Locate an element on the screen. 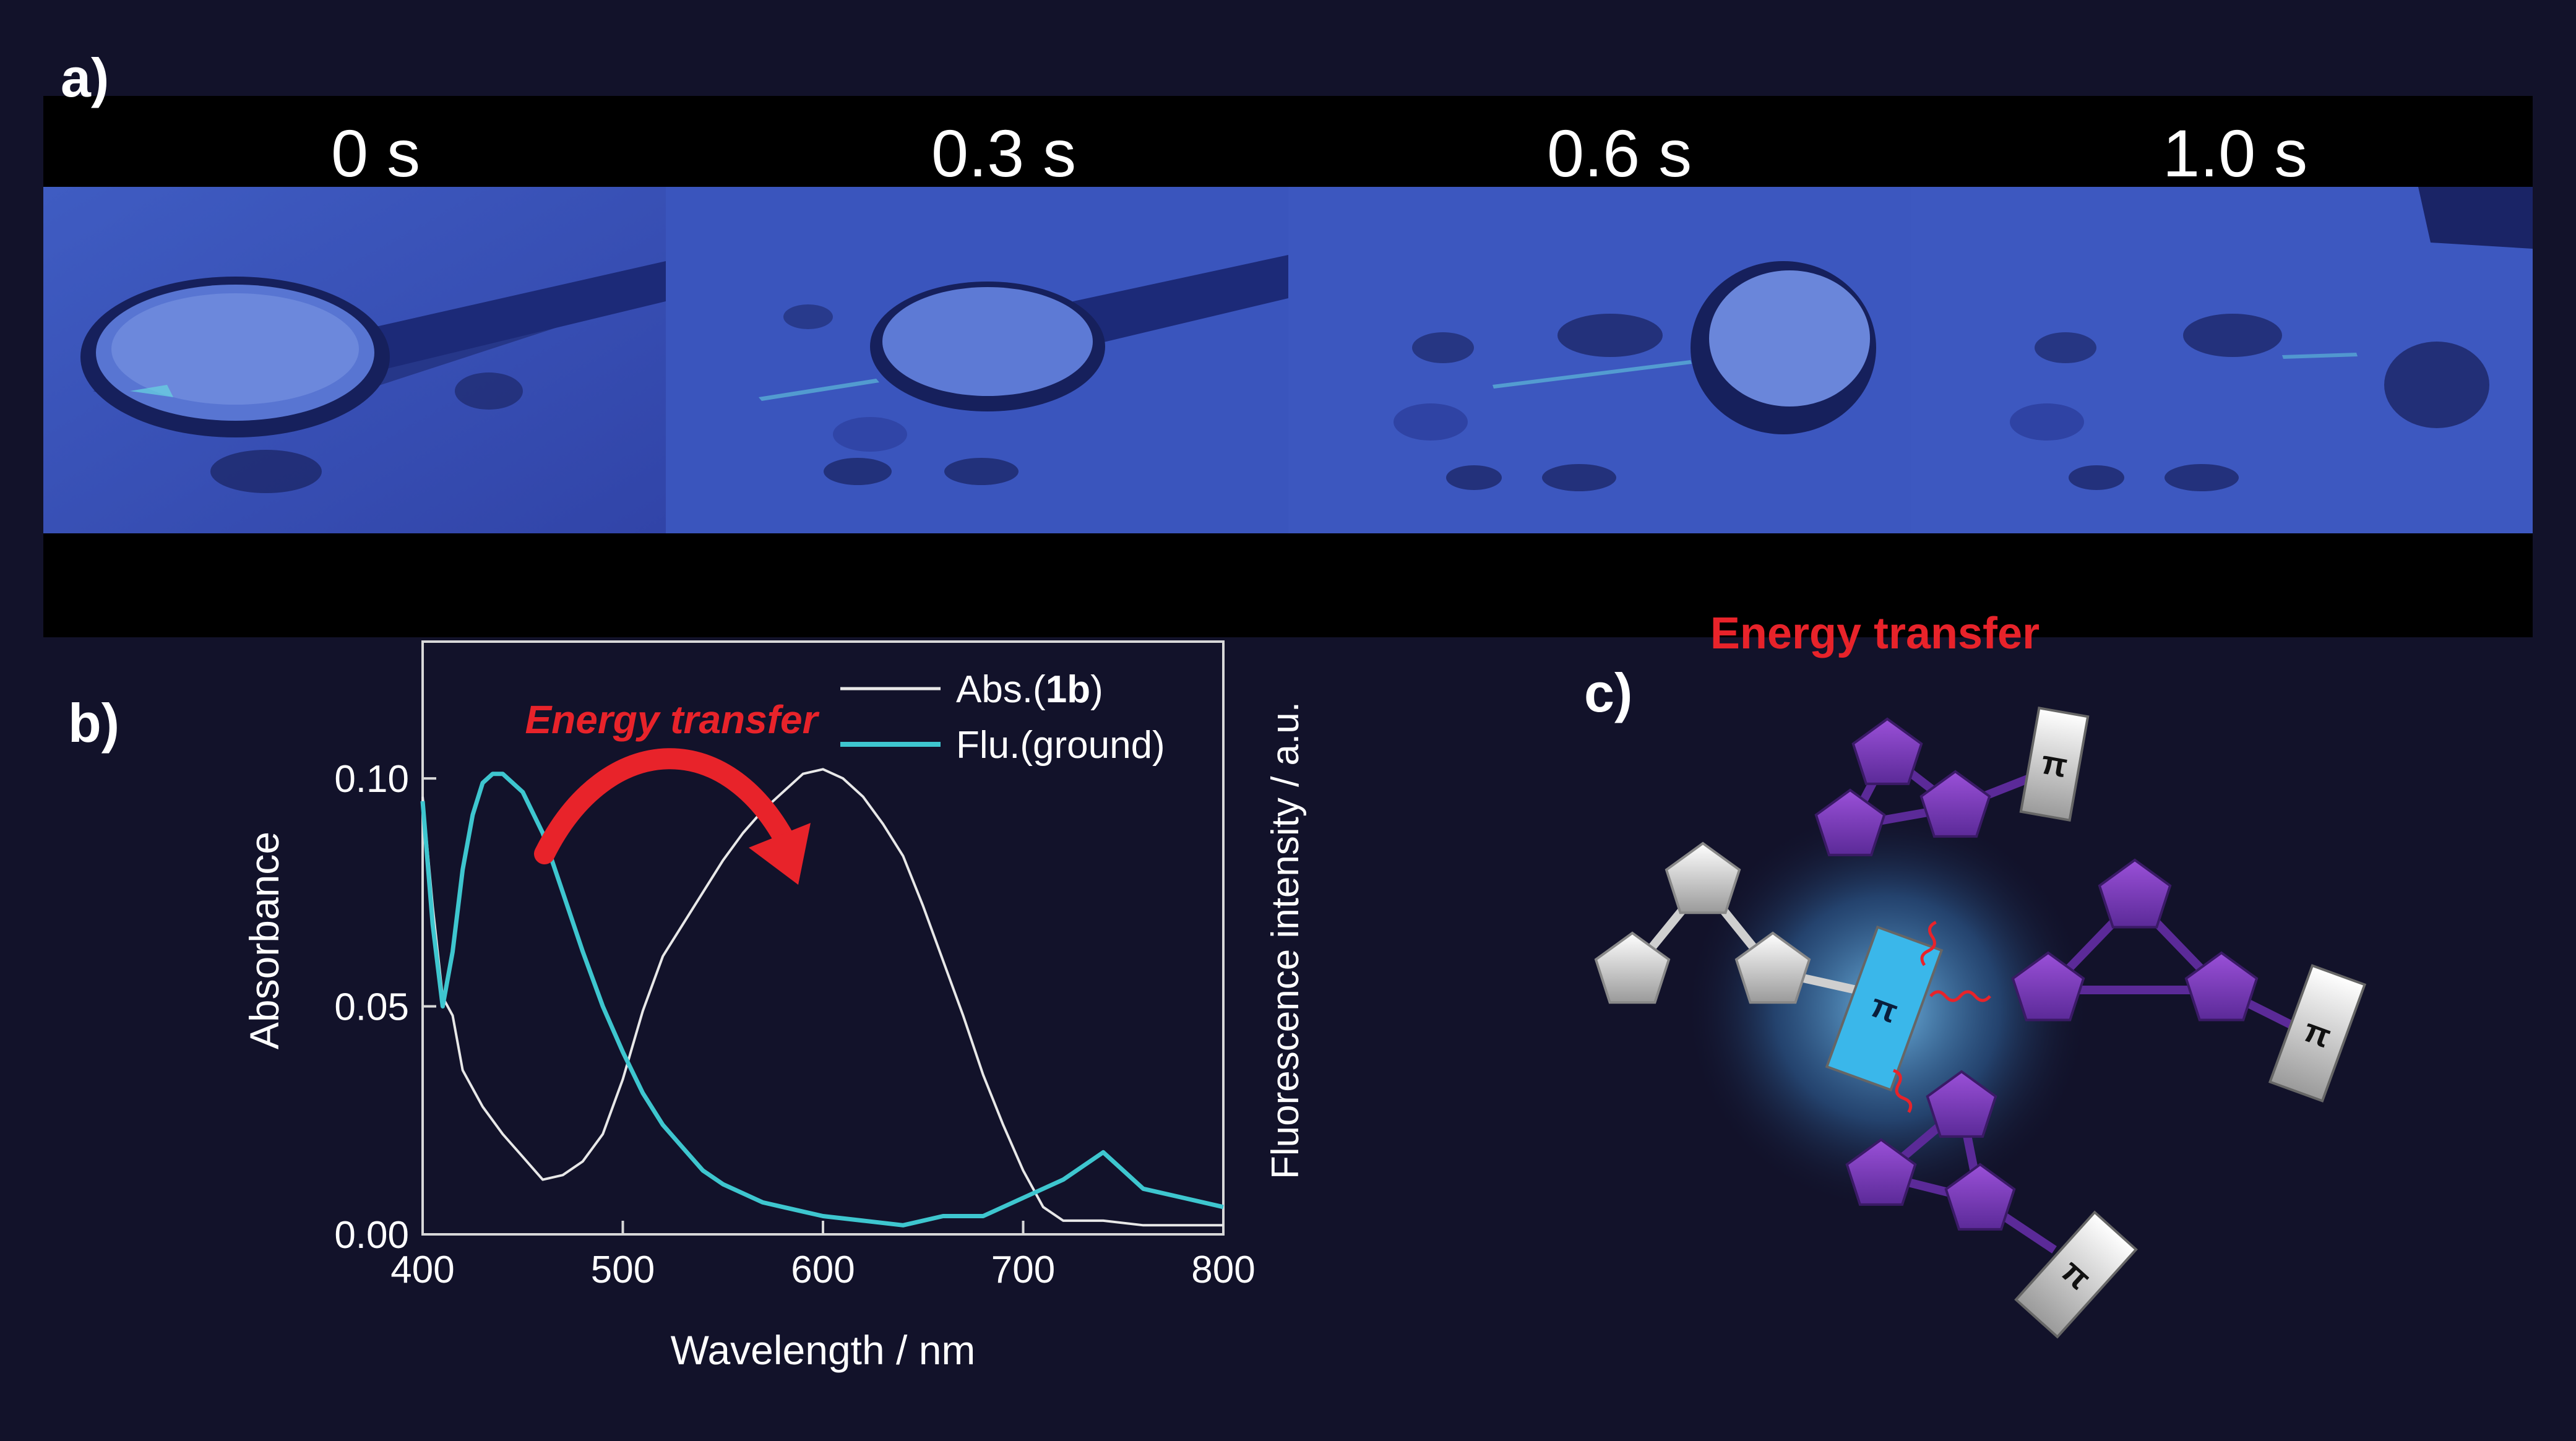 The width and height of the screenshot is (2576, 1441). x-axis-title: Wavelength / nm is located at coordinates (823, 1350).